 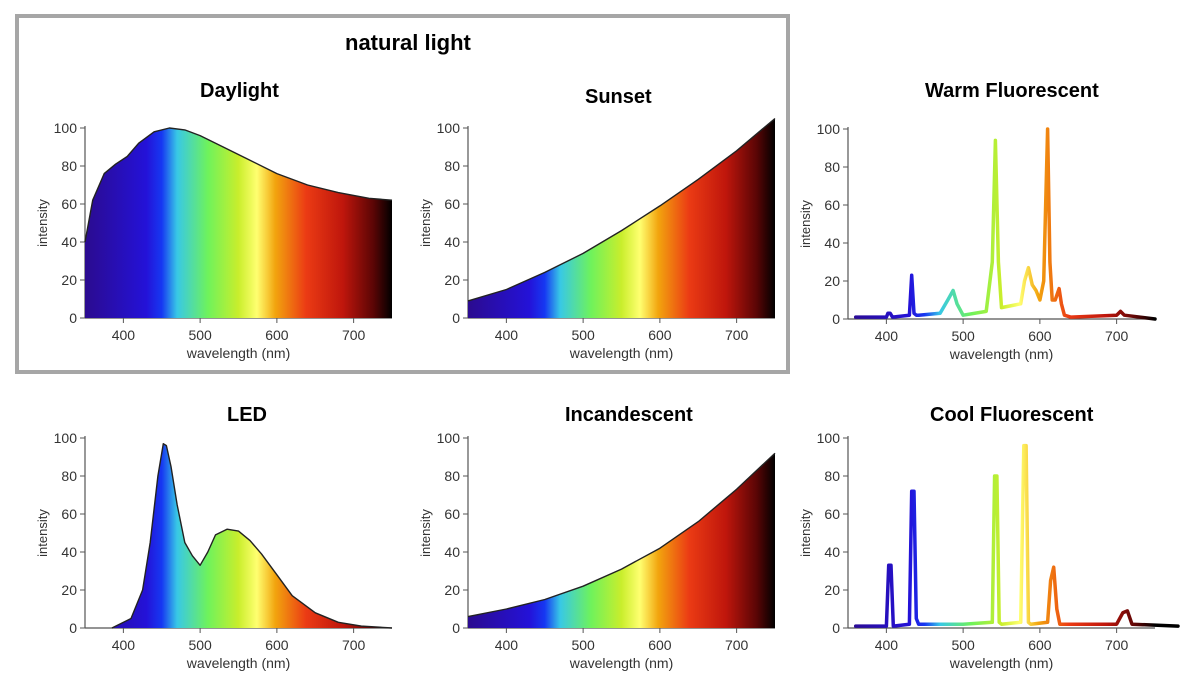 What do you see at coordinates (1001, 663) in the screenshot?
I see `cool-fluorescent-x-axis-label: wavelength (nm)` at bounding box center [1001, 663].